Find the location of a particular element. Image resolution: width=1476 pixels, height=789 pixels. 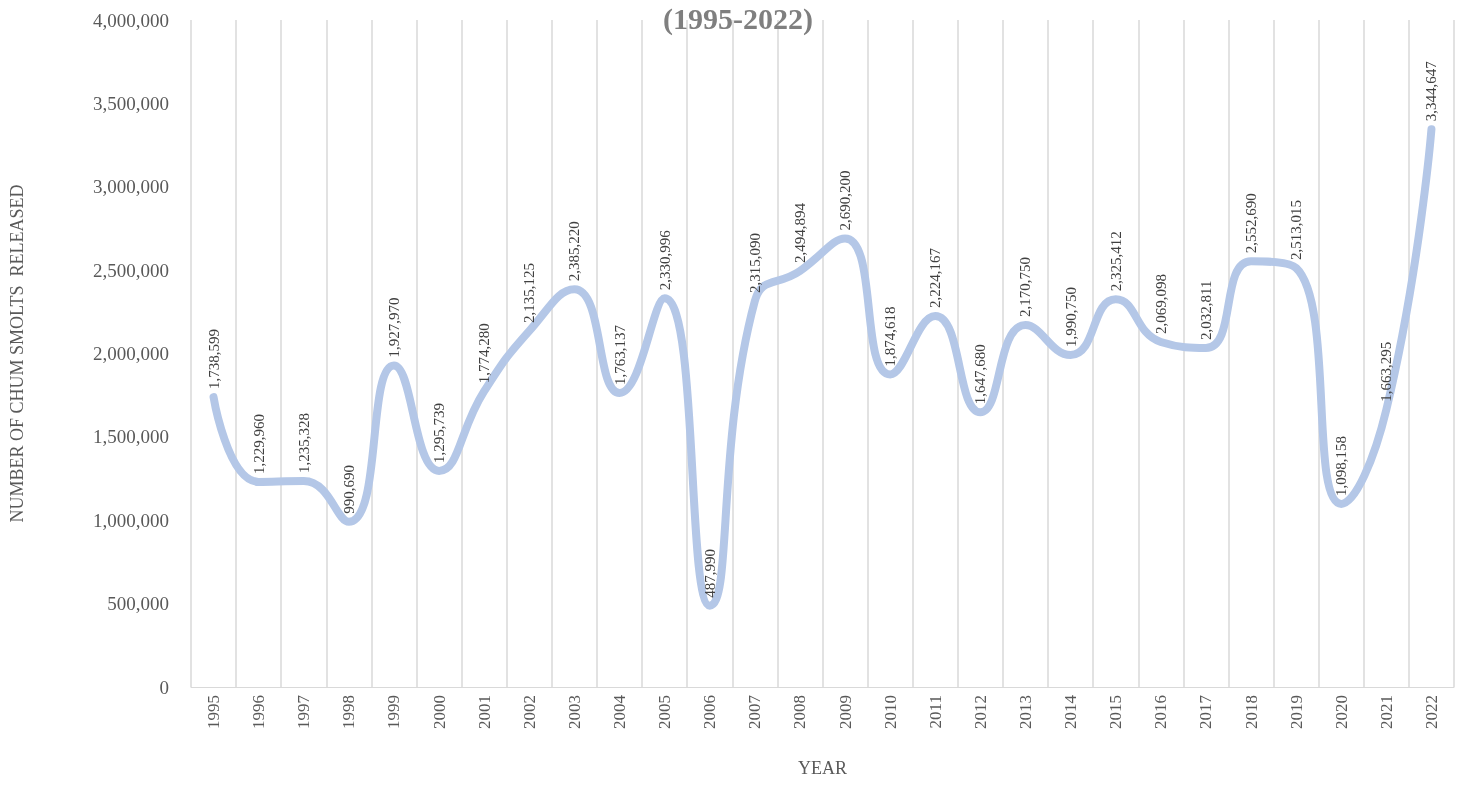

x-axis-title: YEAR is located at coordinates (822, 768).